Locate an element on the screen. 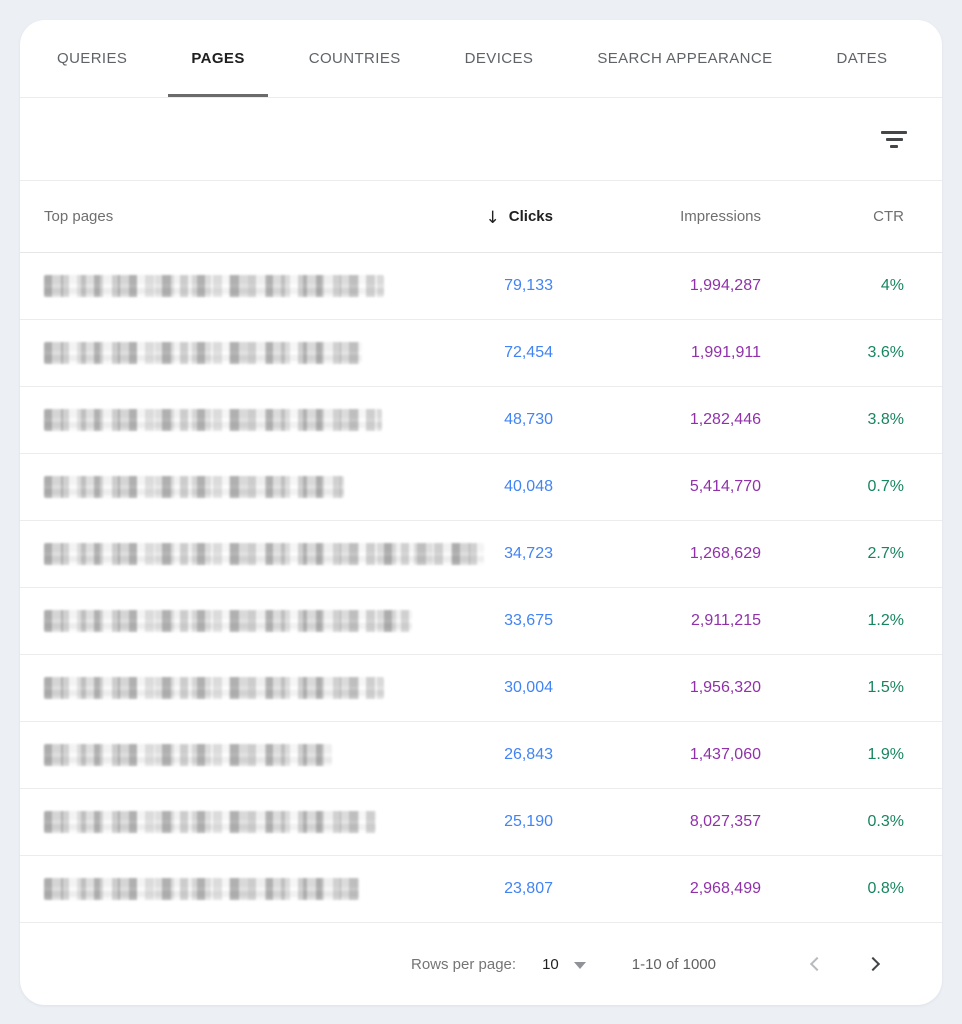 The width and height of the screenshot is (962, 1024). impressions-header-label: Impressions is located at coordinates (720, 216).